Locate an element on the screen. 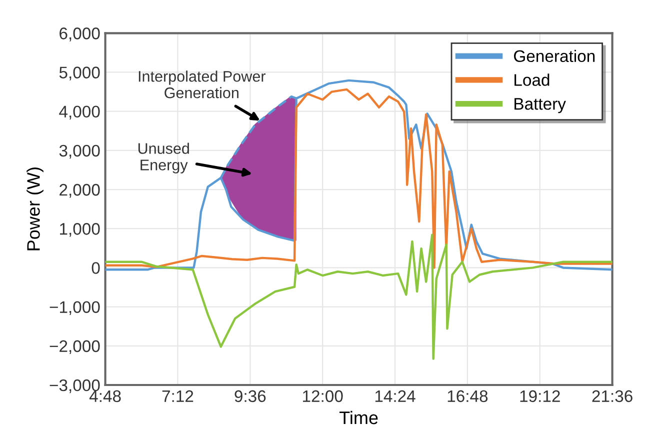 The height and width of the screenshot is (442, 650). y-tick-label: 0 is located at coordinates (96, 268).